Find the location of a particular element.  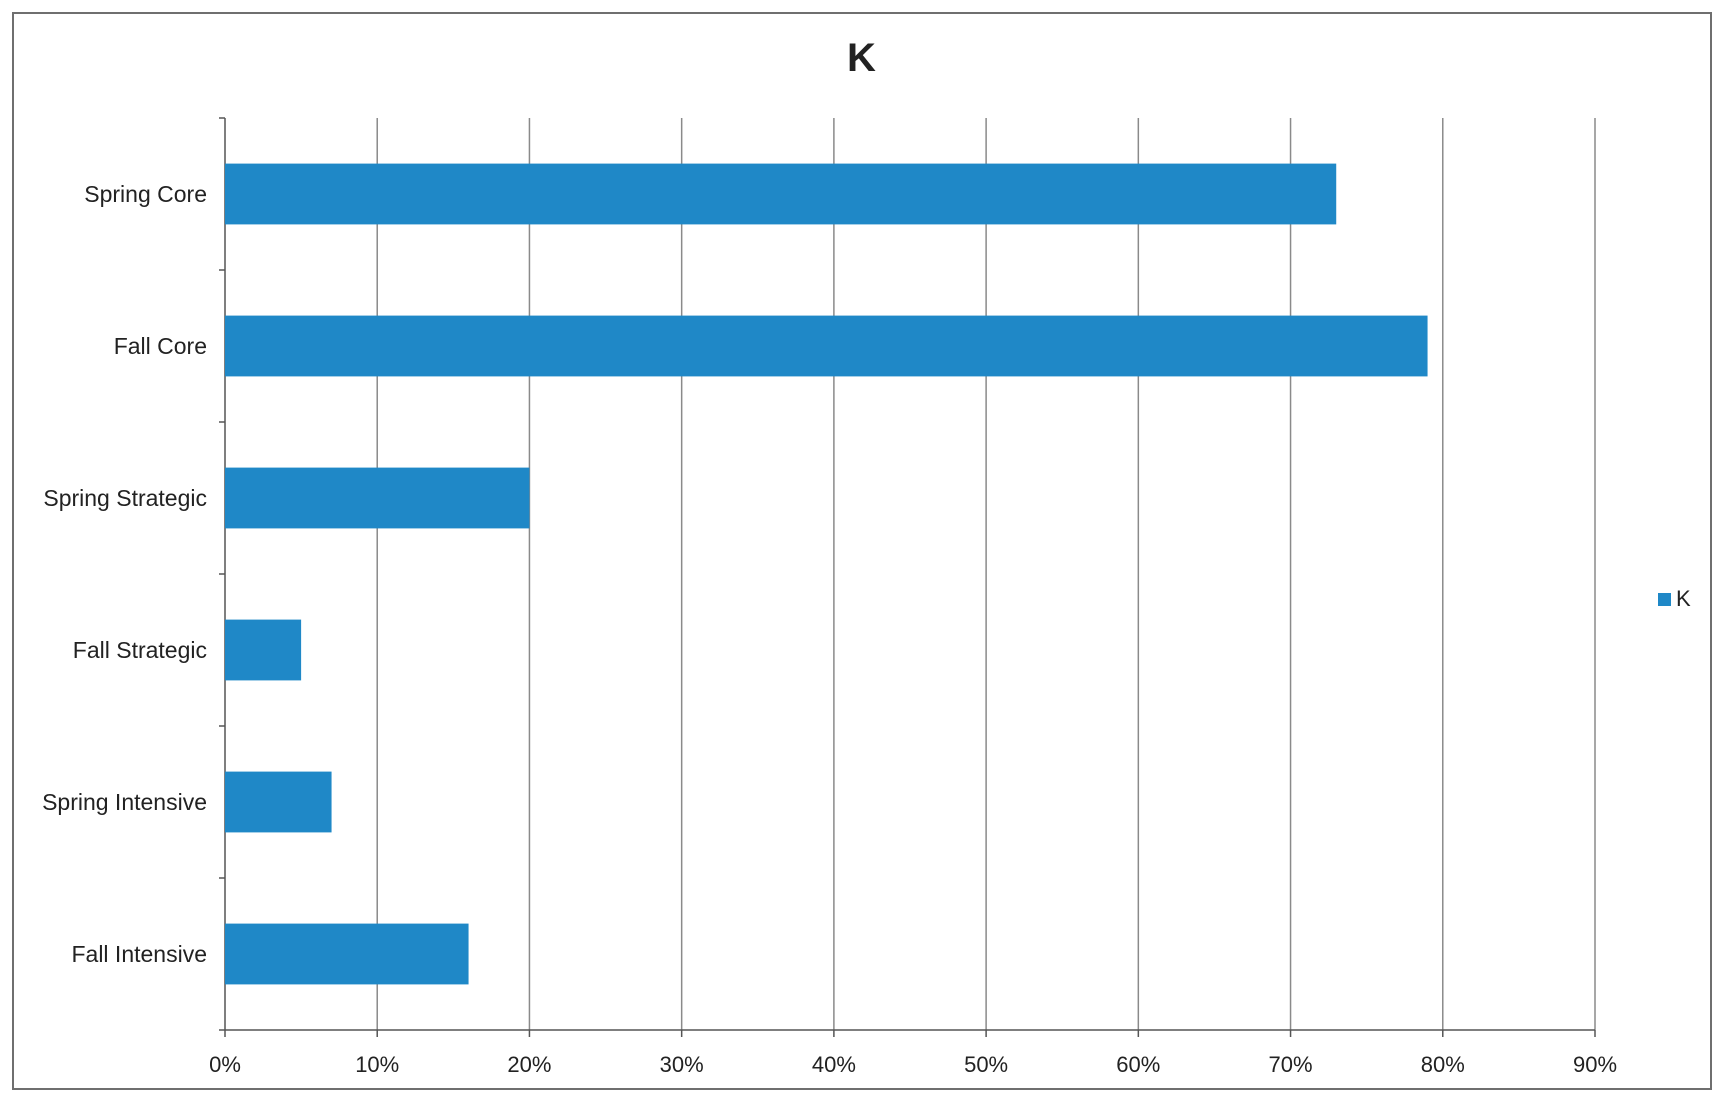

x-tick-label: 70% is located at coordinates (1291, 1064).